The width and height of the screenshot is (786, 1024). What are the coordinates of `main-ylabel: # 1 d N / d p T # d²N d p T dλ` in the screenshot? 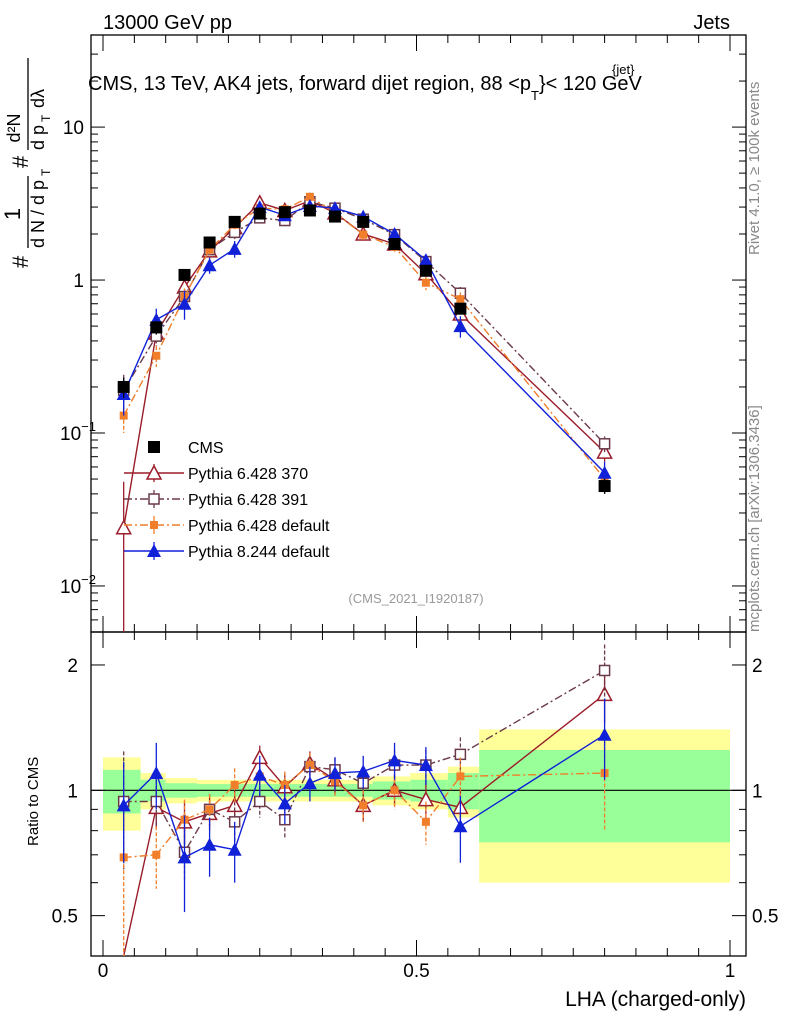 It's located at (26, 163).